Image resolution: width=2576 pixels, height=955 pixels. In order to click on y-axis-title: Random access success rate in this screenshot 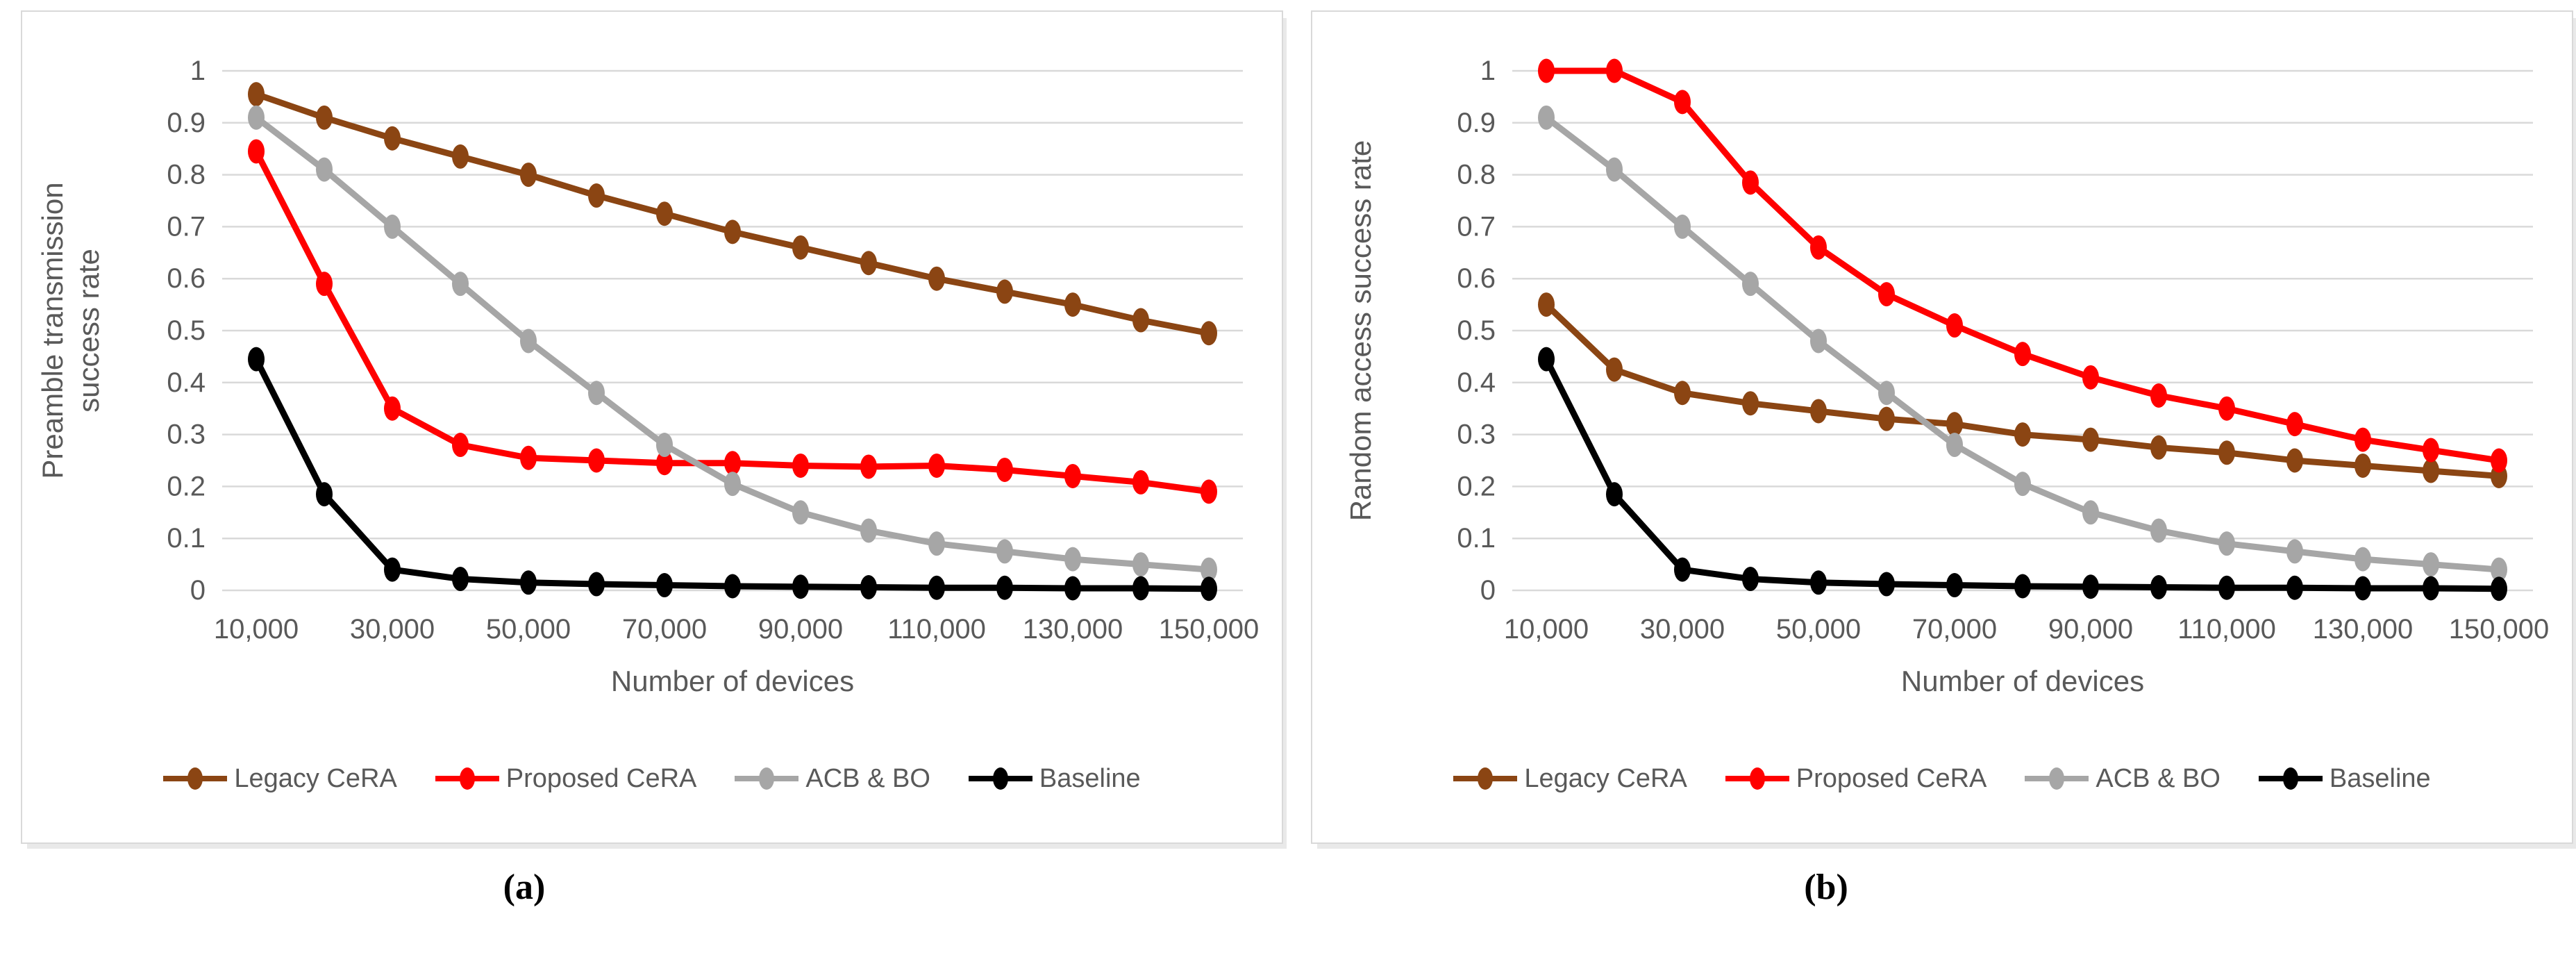, I will do `click(1360, 331)`.